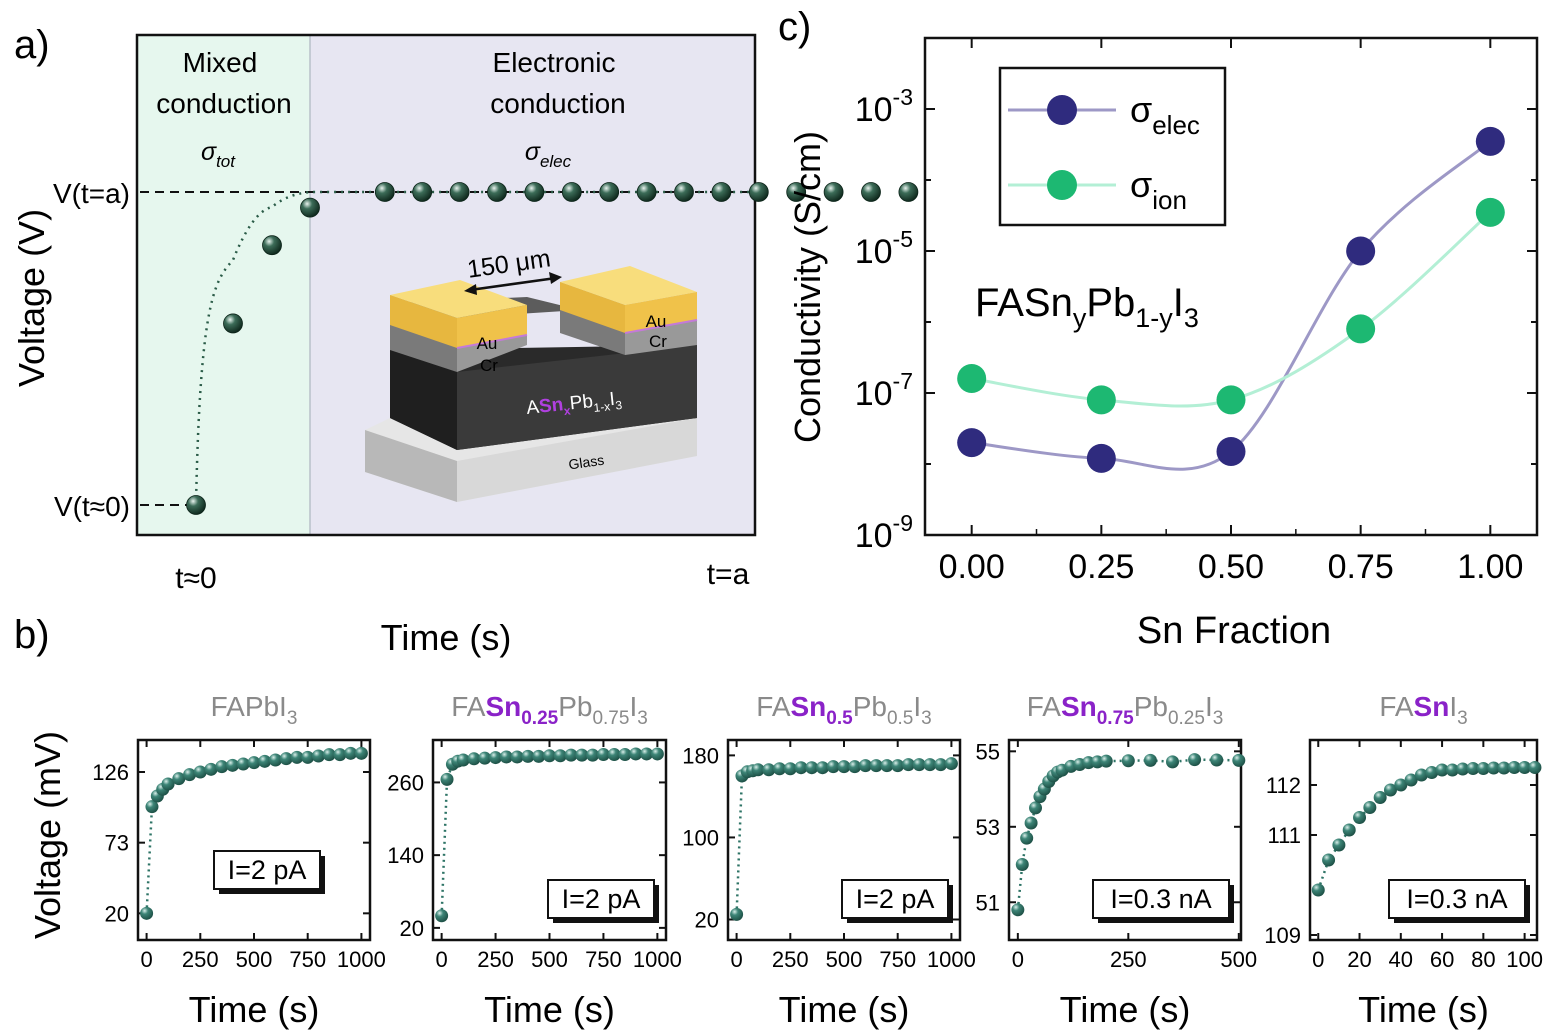 This screenshot has height=1036, width=1550. What do you see at coordinates (548, 154) in the screenshot?
I see `sigma-elec-a: σelec` at bounding box center [548, 154].